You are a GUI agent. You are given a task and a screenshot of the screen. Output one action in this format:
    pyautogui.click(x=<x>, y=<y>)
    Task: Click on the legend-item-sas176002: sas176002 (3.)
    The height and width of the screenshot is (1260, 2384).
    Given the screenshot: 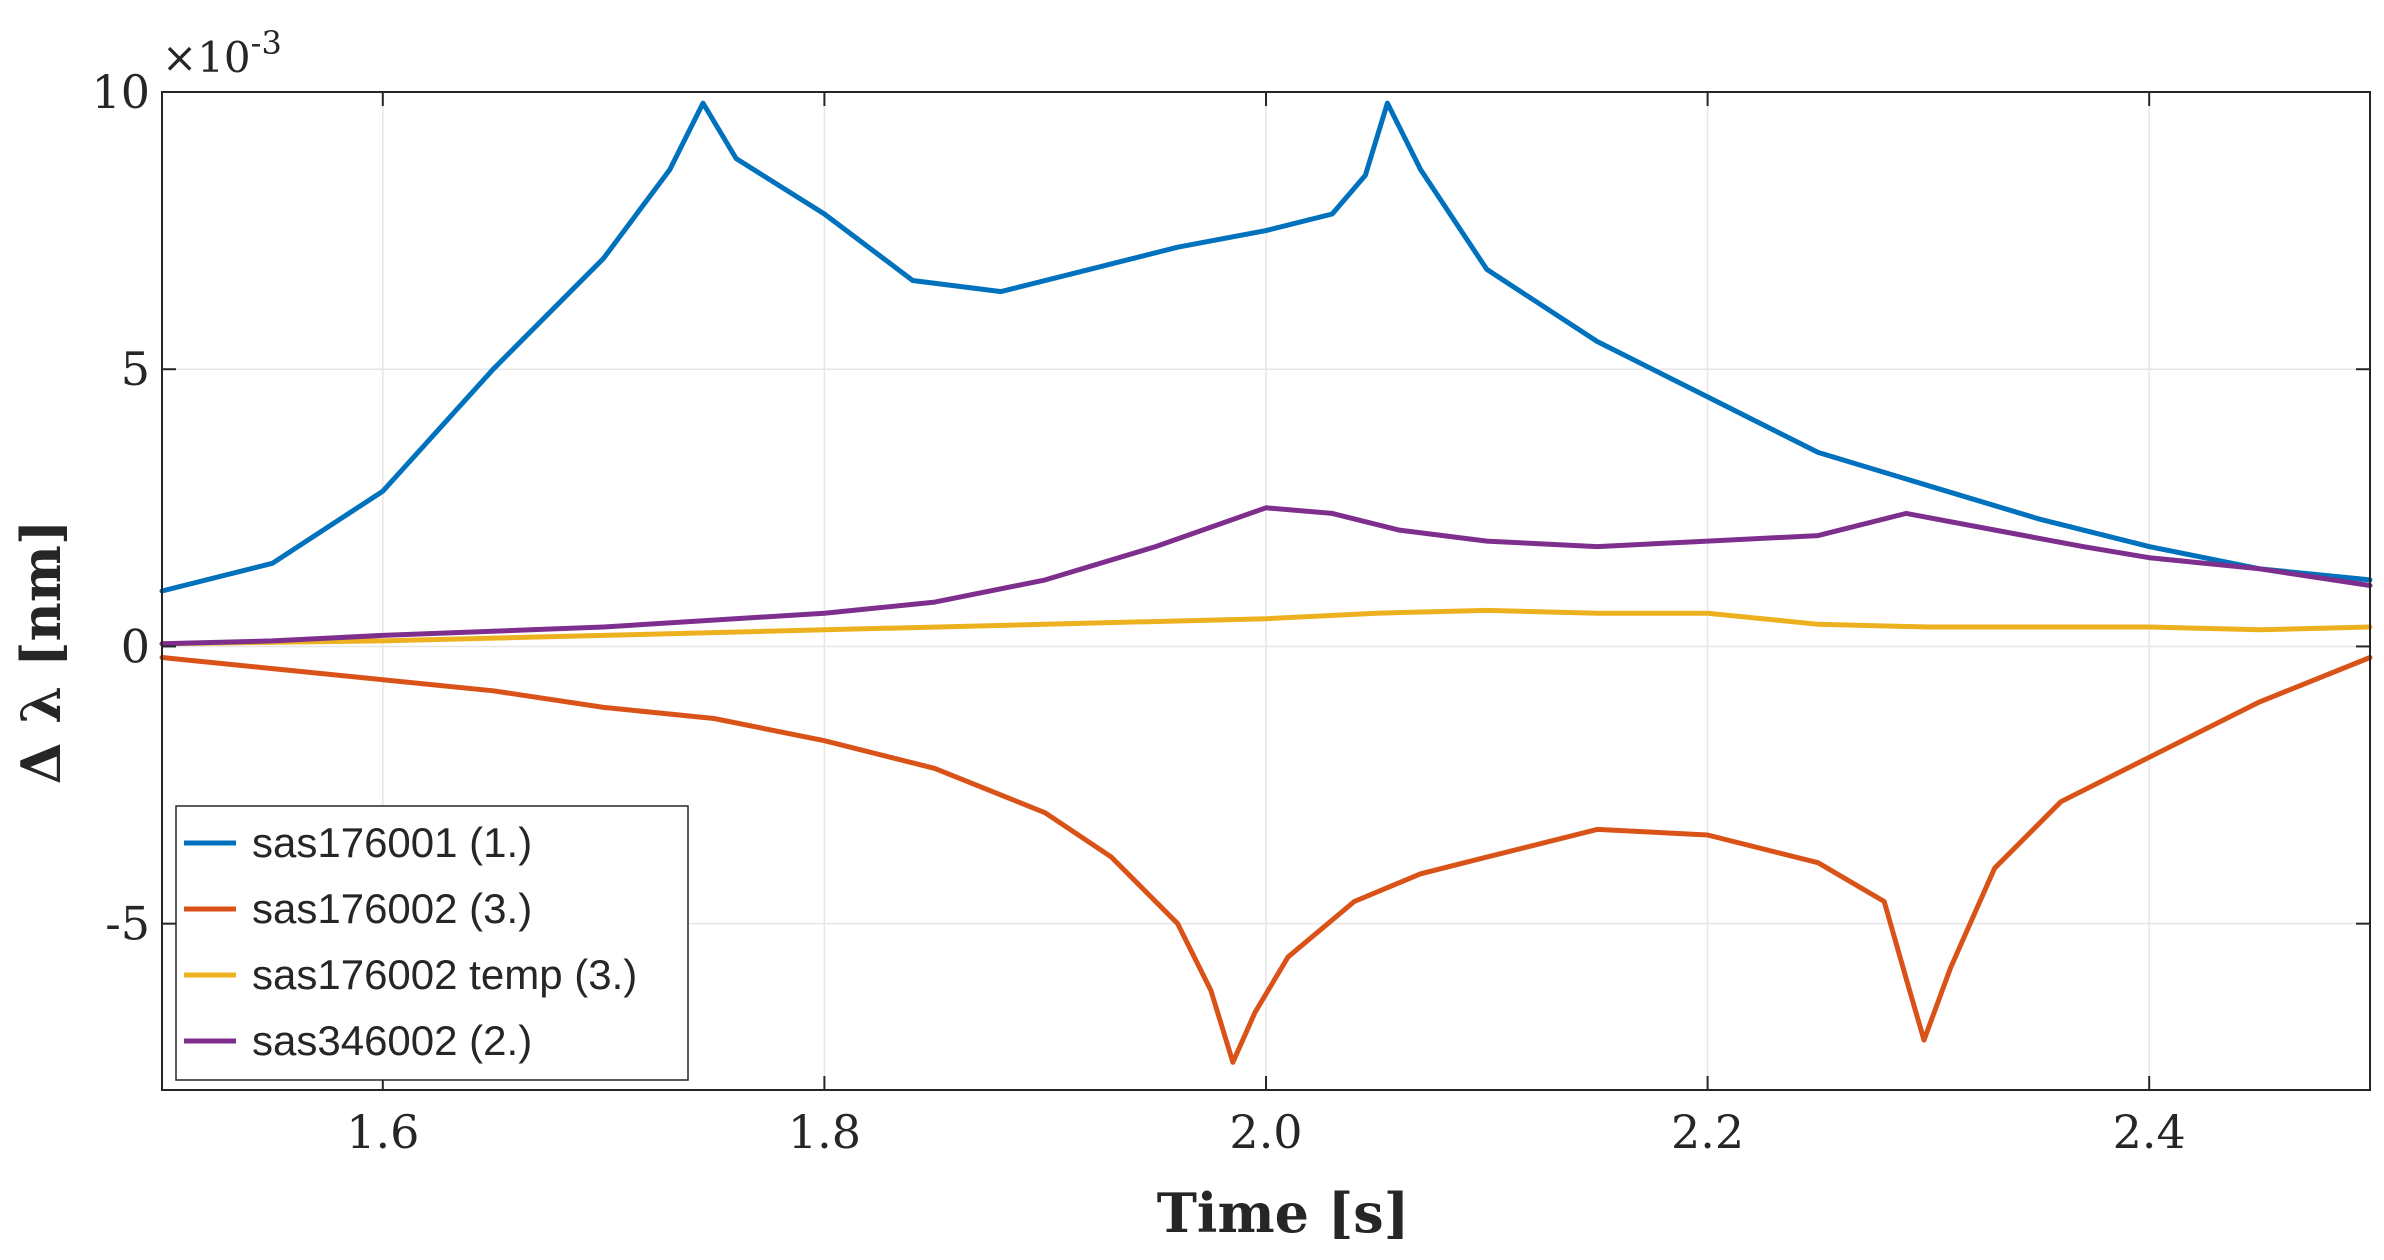 What is the action you would take?
    pyautogui.click(x=358, y=908)
    